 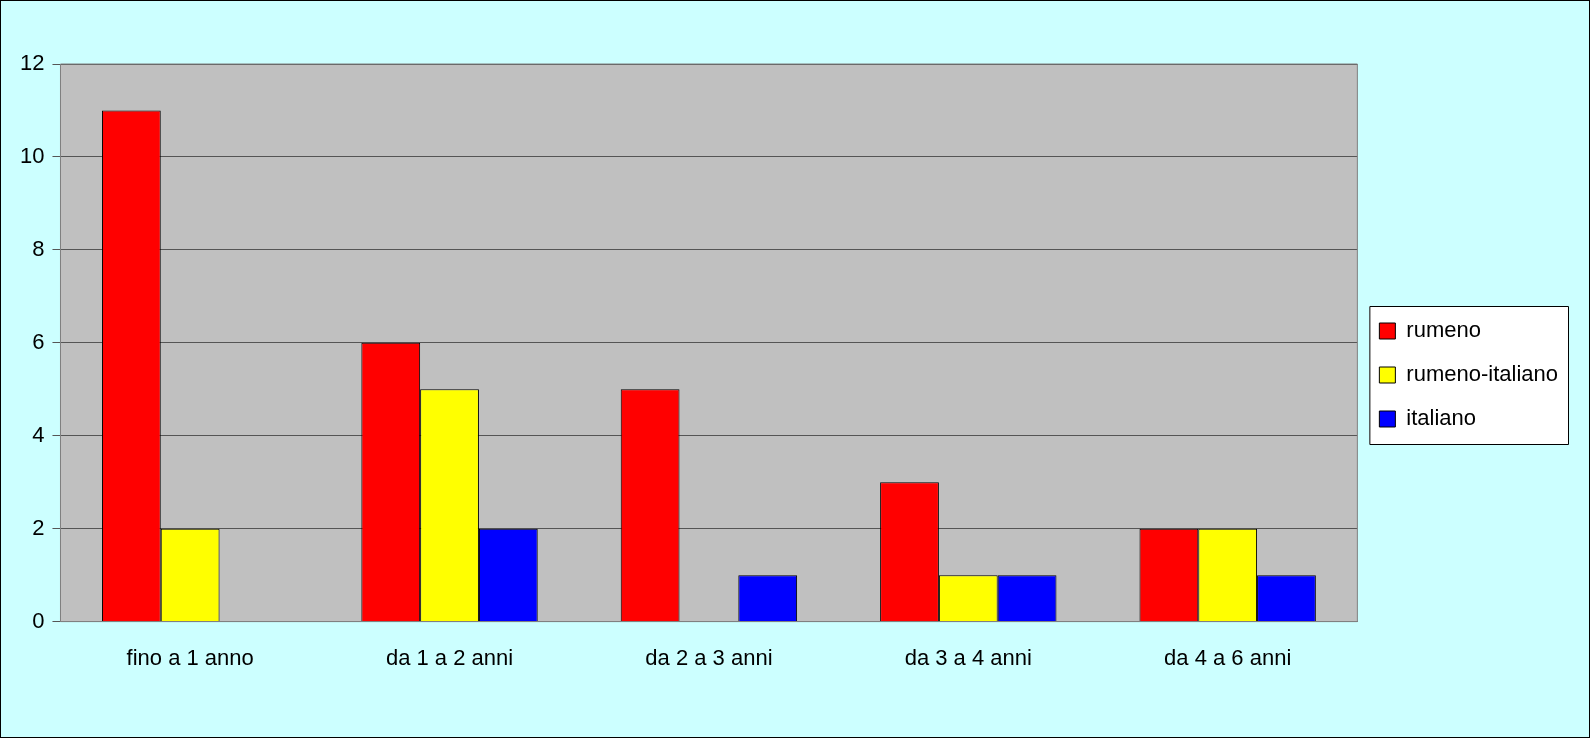 What do you see at coordinates (32, 155) in the screenshot?
I see `y-tick-label: 10` at bounding box center [32, 155].